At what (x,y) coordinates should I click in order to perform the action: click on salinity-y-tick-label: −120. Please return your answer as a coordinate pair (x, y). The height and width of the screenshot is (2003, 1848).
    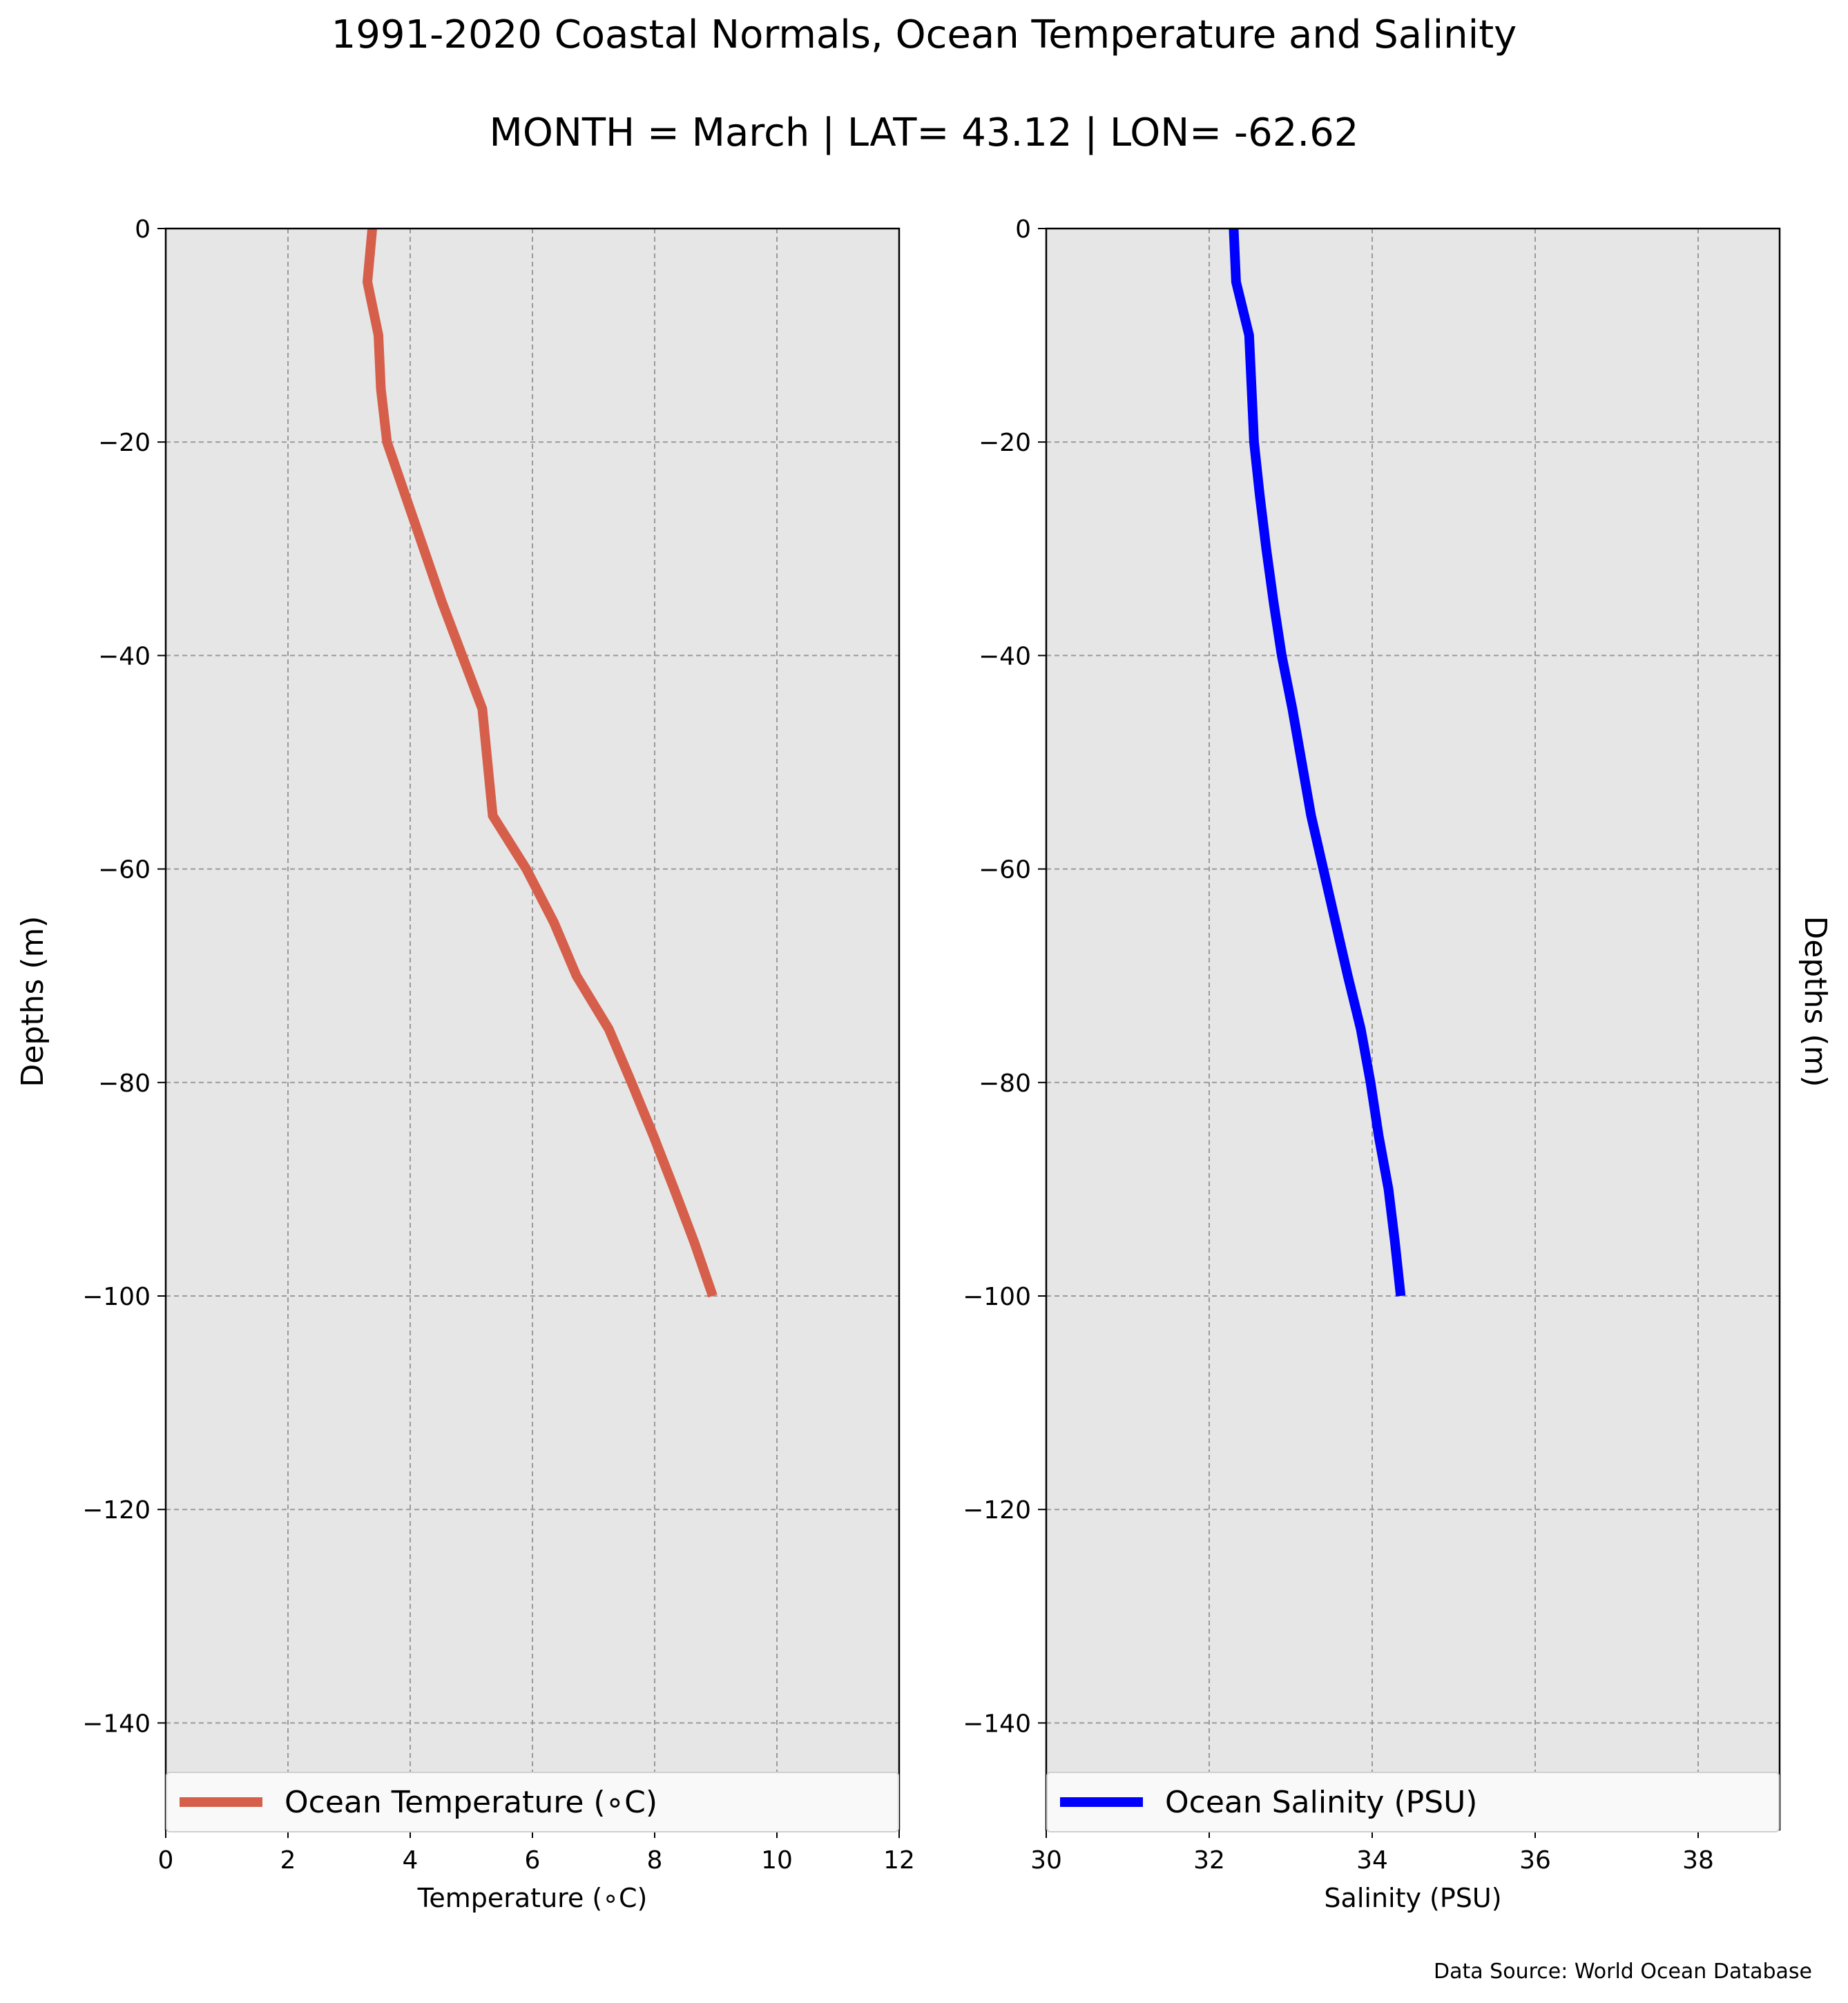
    Looking at the image, I should click on (997, 1510).